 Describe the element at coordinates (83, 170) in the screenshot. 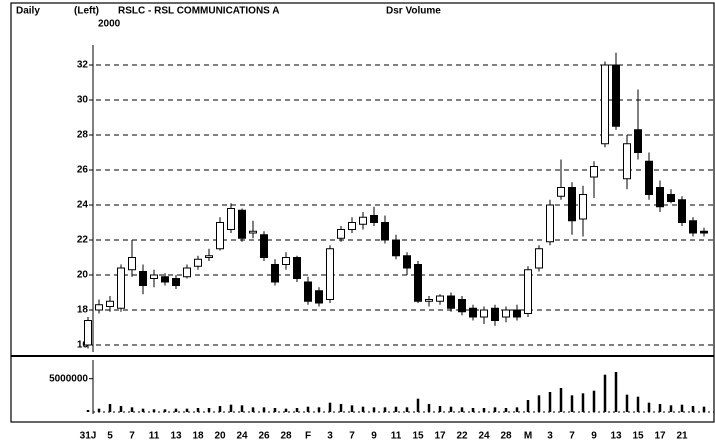

I see `y-tick-label: 26` at that location.